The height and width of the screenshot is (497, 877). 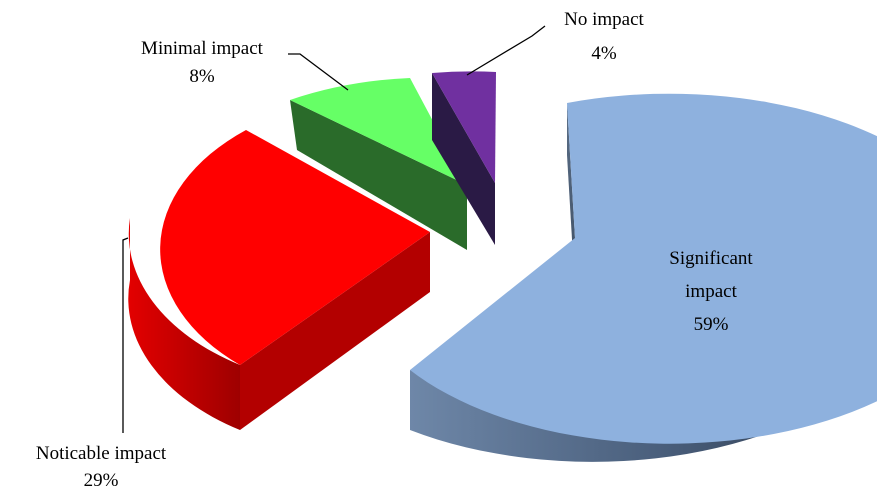 What do you see at coordinates (202, 48) in the screenshot?
I see `label-minimal-name: Minimal impact` at bounding box center [202, 48].